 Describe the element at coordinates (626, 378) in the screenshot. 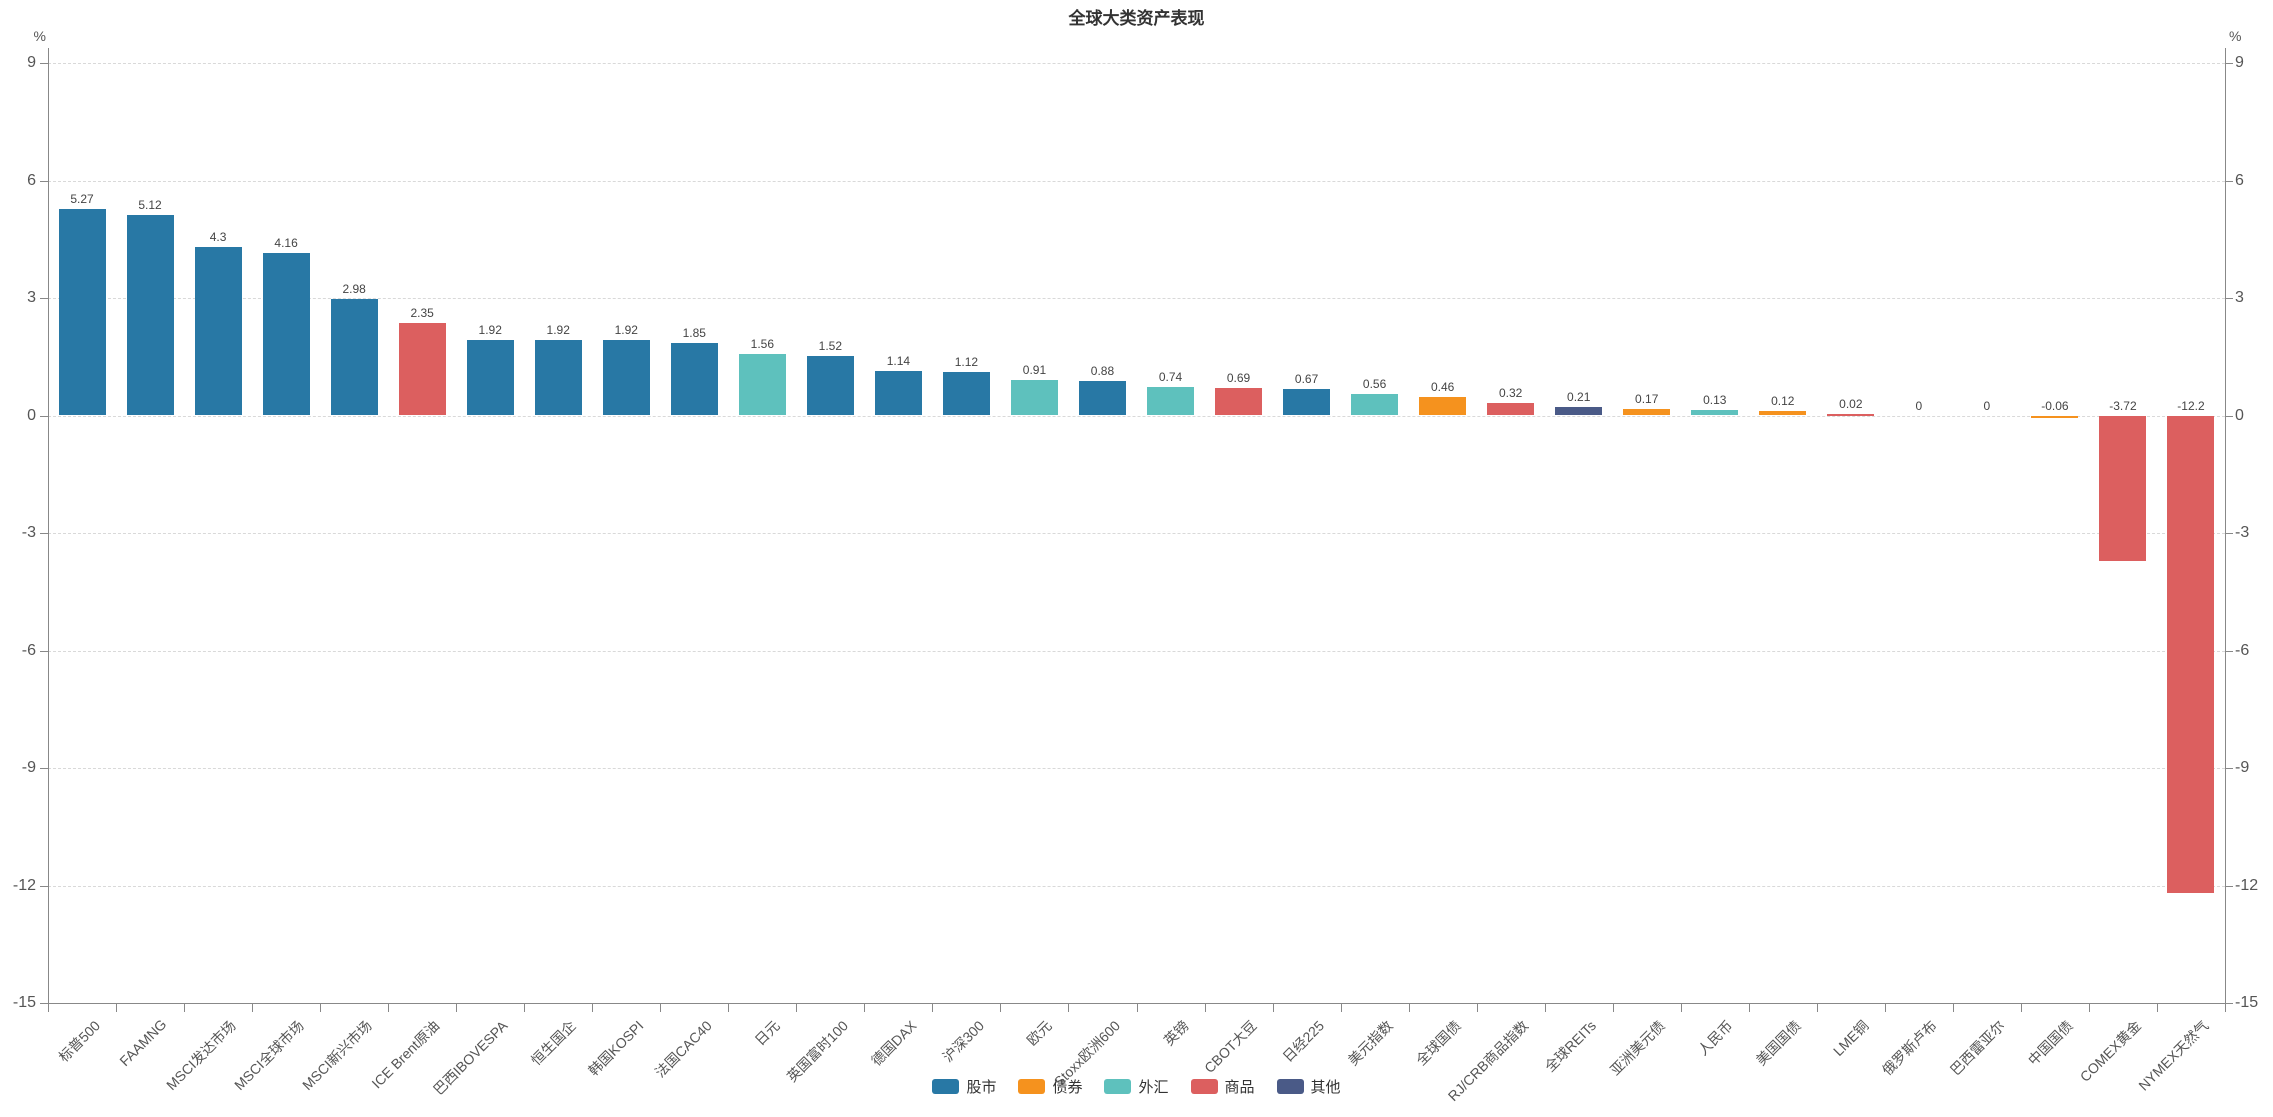

I see `bar-韩国KOSPI` at that location.